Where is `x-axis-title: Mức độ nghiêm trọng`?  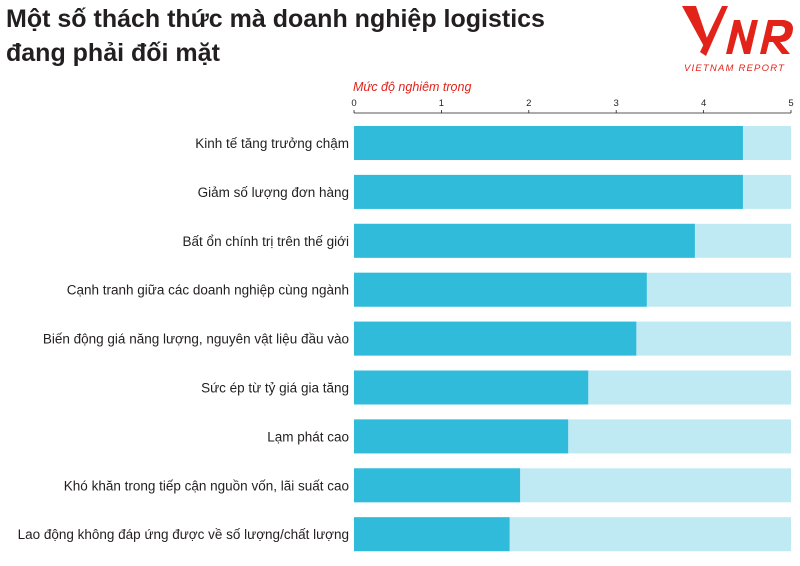 x-axis-title: Mức độ nghiêm trọng is located at coordinates (412, 87).